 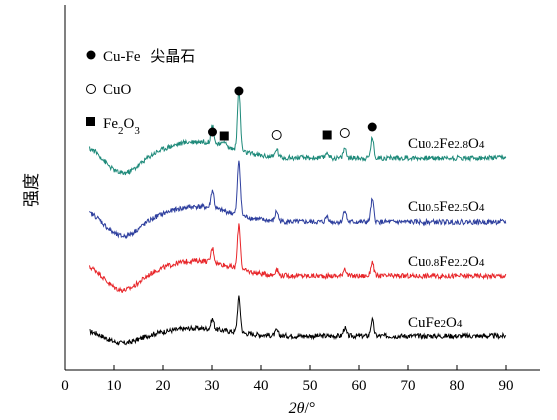 What do you see at coordinates (298, 200) in the screenshot?
I see `series-line-Cu0.5Fe2.5O4` at bounding box center [298, 200].